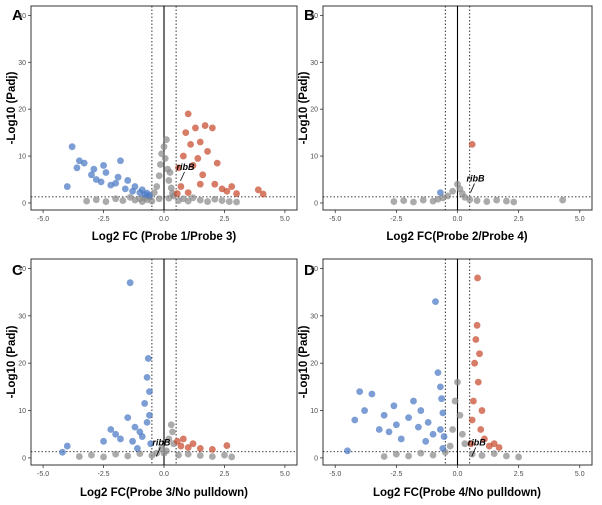 This screenshot has height=505, width=602. Describe the element at coordinates (580, 474) in the screenshot. I see `x-tick-label: 5.0` at that location.